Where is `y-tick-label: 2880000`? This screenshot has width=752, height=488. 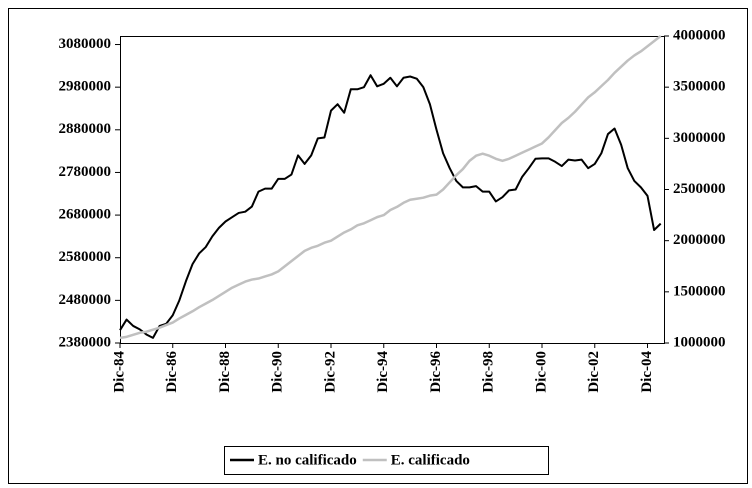 y-tick-label: 2880000 is located at coordinates (85, 129).